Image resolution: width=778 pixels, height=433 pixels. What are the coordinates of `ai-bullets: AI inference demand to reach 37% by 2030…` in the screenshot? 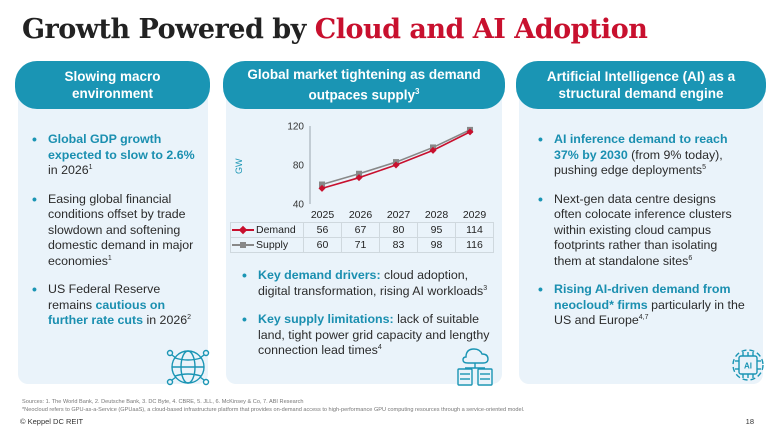 It's located at (641, 237).